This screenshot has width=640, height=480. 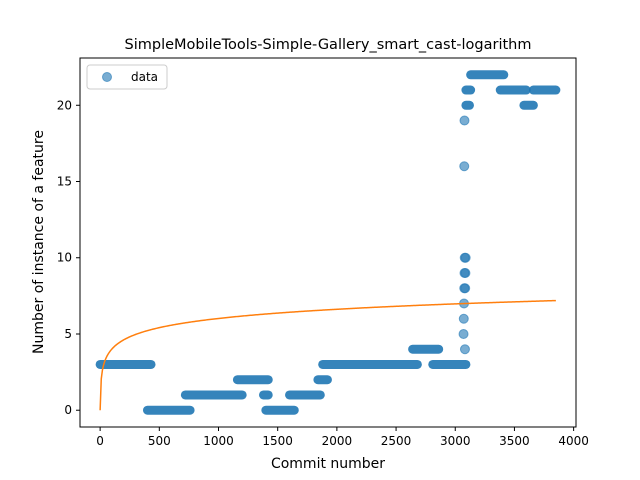 What do you see at coordinates (455, 441) in the screenshot?
I see `x-tick-label: 3000` at bounding box center [455, 441].